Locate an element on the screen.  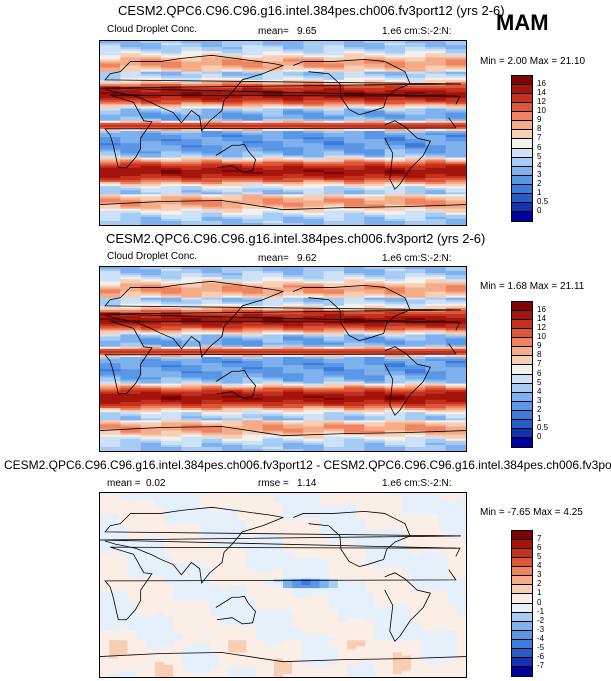
panel-1-minmax: Min = 2.00 Max = 21.10 is located at coordinates (533, 61).